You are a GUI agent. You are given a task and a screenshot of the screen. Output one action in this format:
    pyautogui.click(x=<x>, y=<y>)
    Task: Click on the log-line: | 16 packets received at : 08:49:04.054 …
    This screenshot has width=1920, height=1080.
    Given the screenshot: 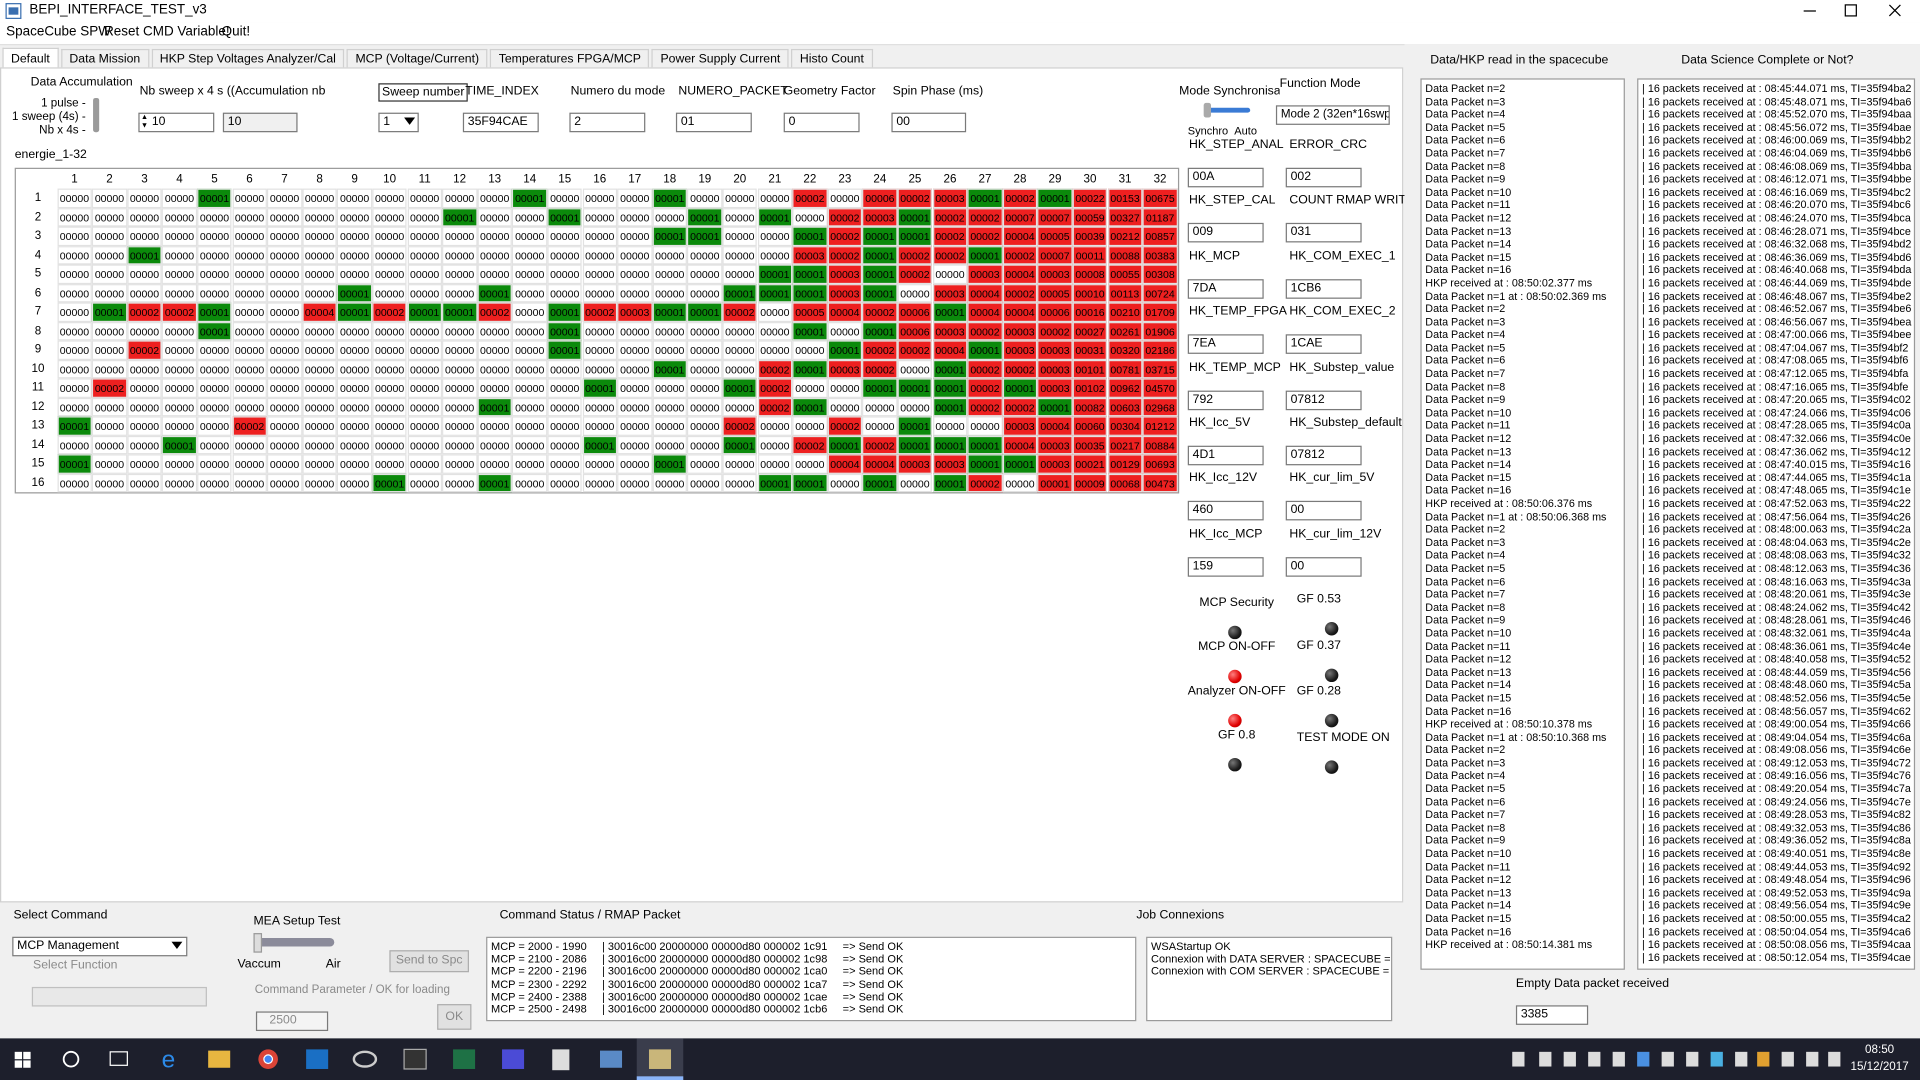 What is the action you would take?
    pyautogui.click(x=1776, y=736)
    